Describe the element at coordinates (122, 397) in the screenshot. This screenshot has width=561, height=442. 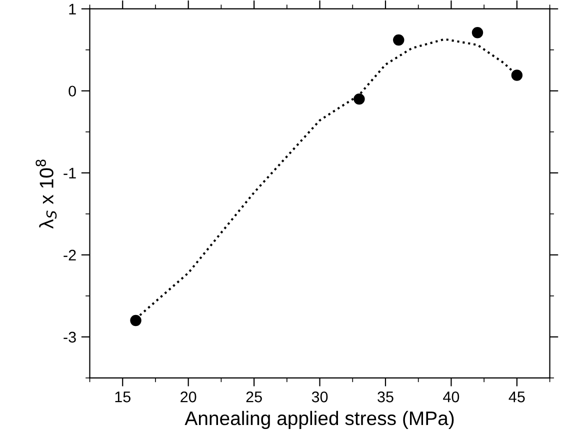
I see `x-tick-label: 15` at that location.